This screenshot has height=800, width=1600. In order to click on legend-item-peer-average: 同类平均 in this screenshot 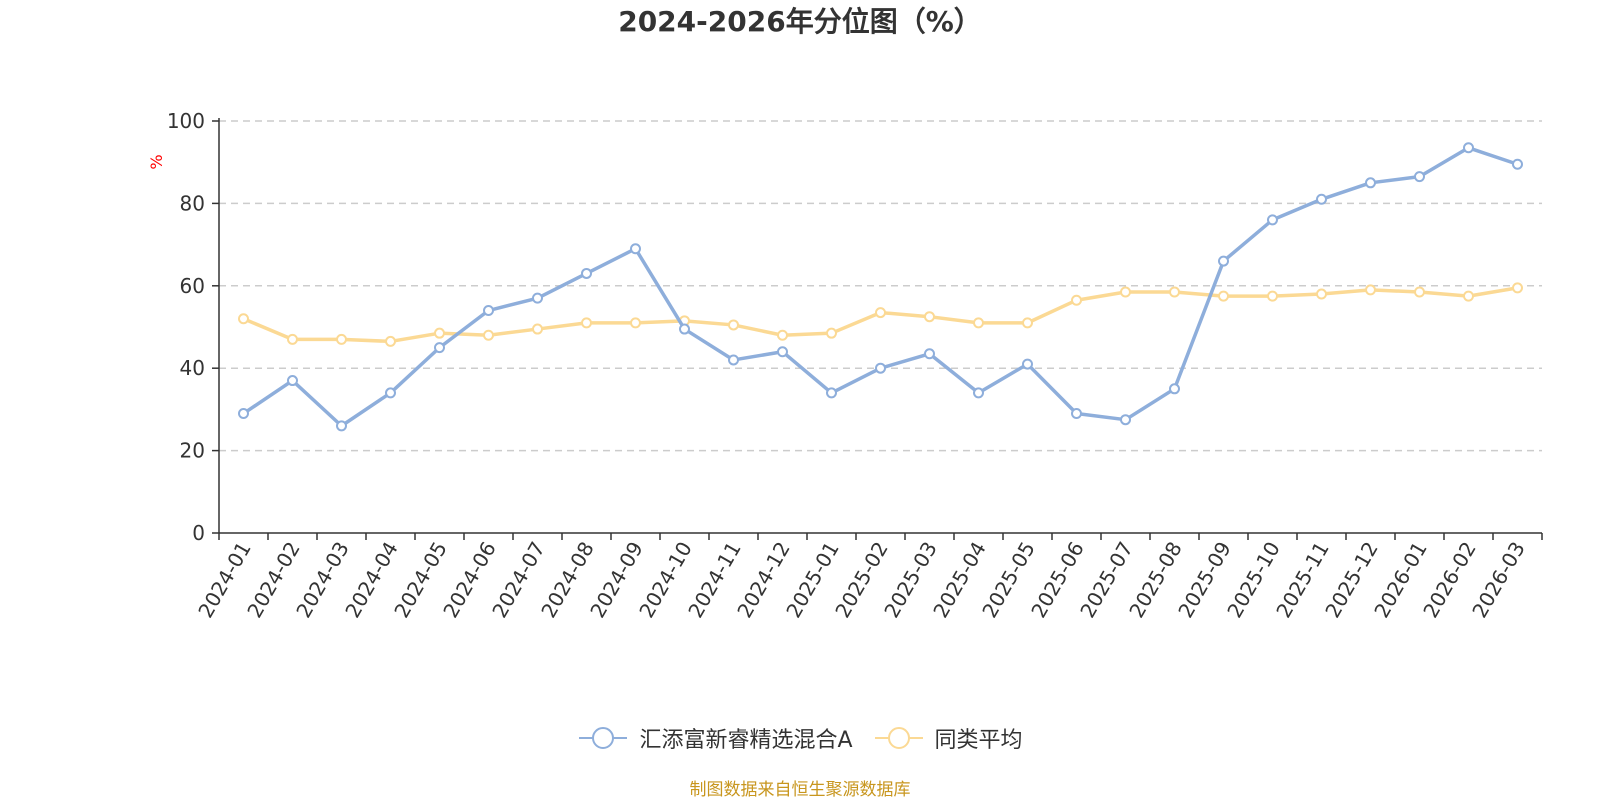, I will do `click(948, 738)`.